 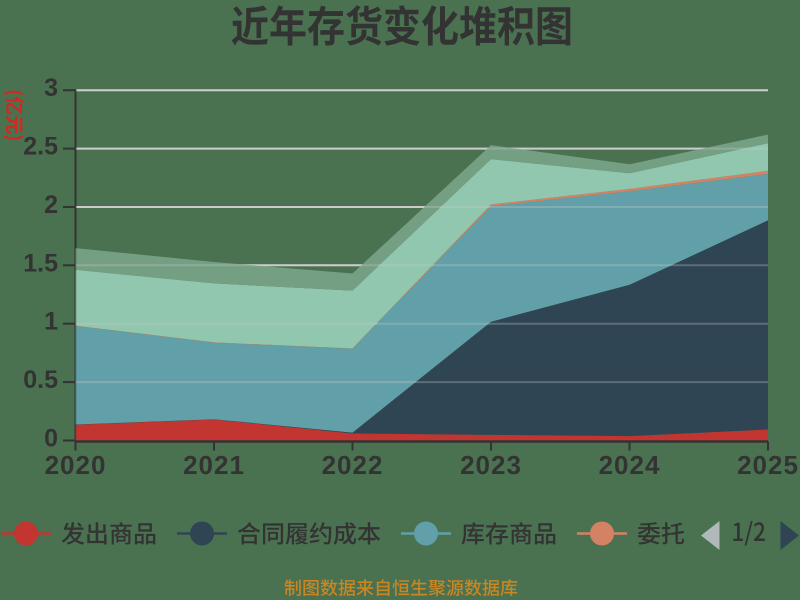 I want to click on svg-text: 1, so click(x=51, y=322).